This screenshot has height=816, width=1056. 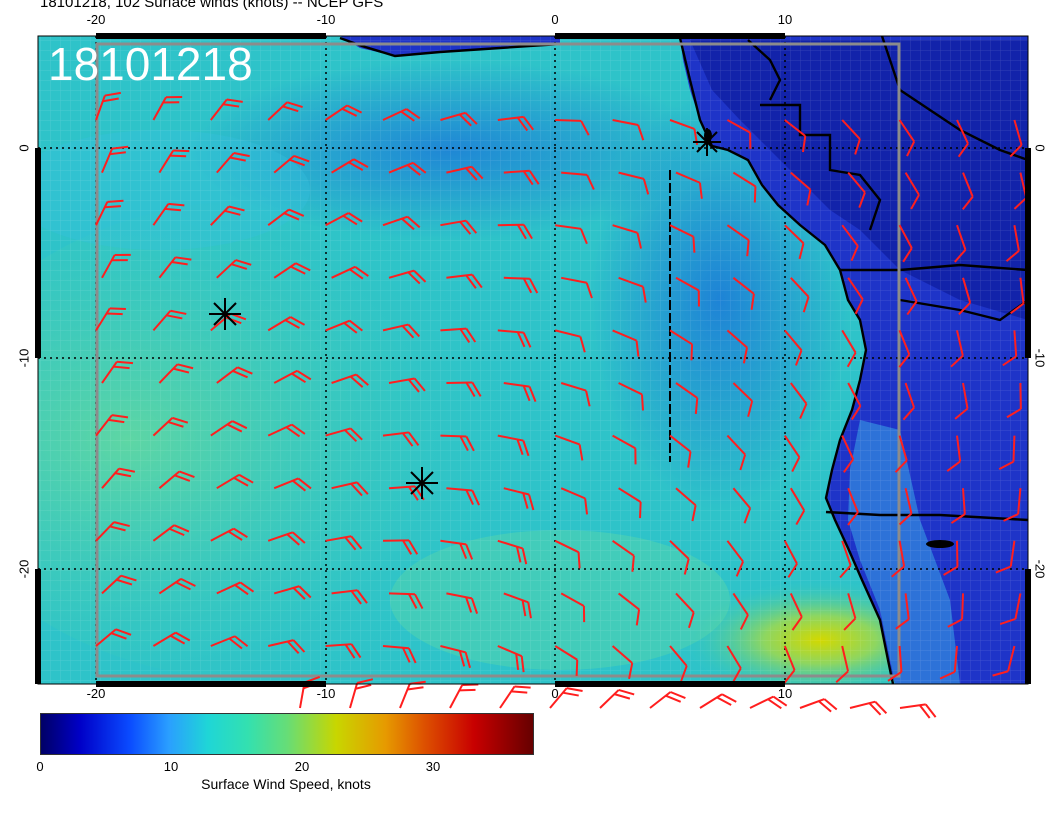 I want to click on lat-tick-right: -10, so click(x=1040, y=358).